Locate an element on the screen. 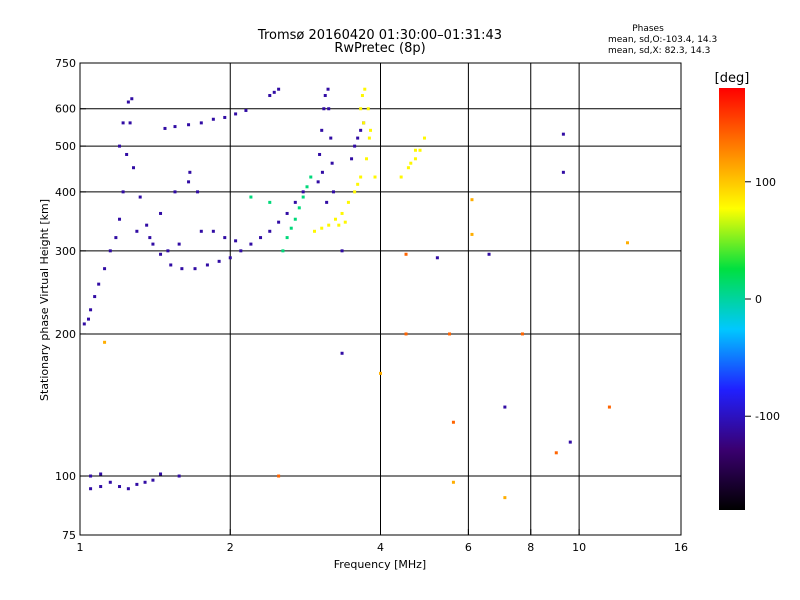 The width and height of the screenshot is (800, 600). x-tick-label: 2 is located at coordinates (230, 547).